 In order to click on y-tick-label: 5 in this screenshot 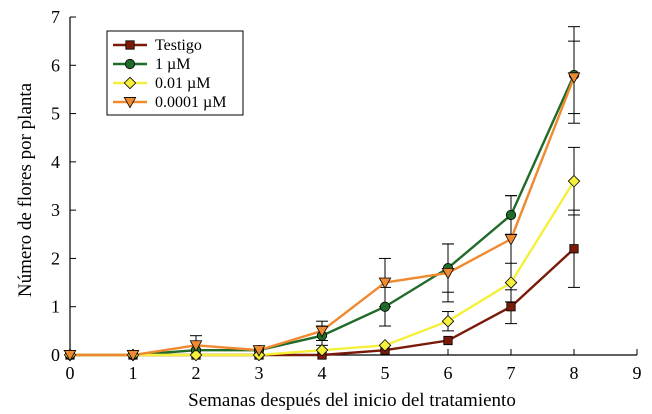, I will do `click(55, 114)`.